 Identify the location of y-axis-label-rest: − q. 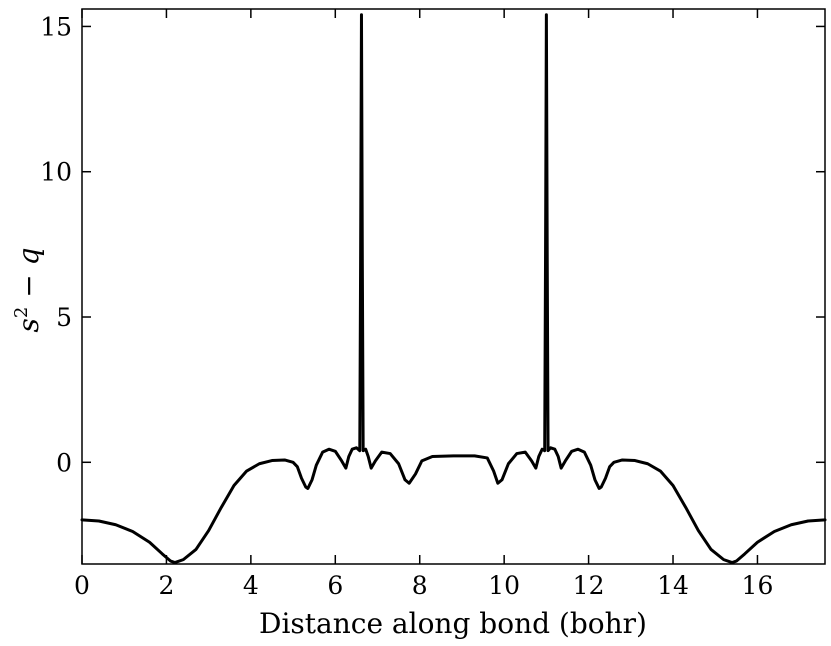
(28, 276).